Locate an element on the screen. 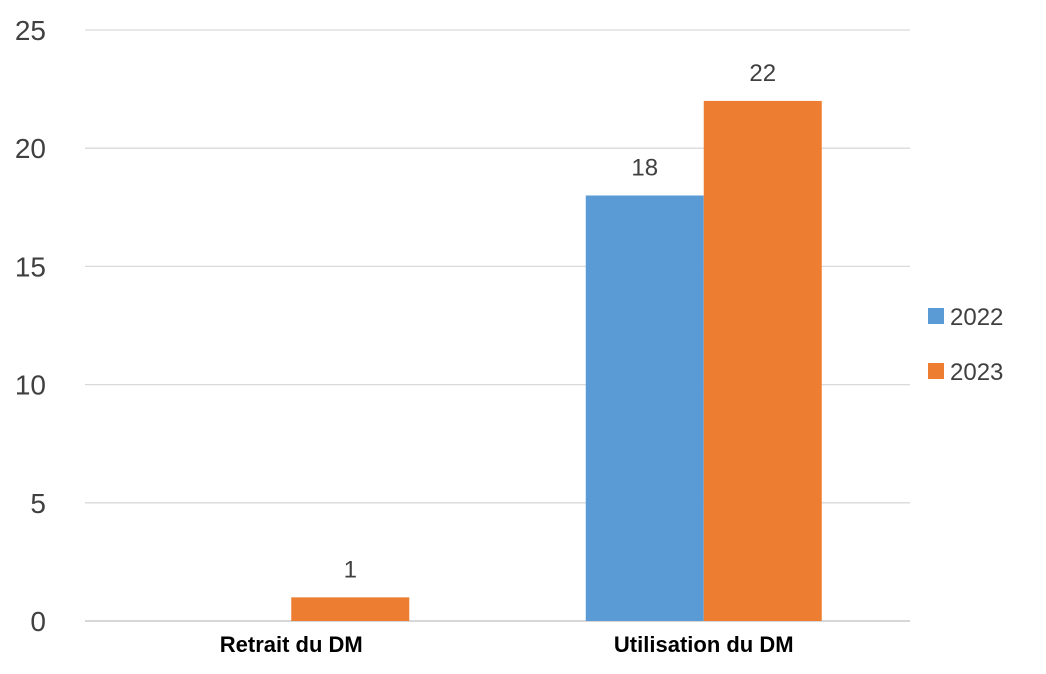 The width and height of the screenshot is (1046, 674). data-label-2023-0: 1 is located at coordinates (350, 569).